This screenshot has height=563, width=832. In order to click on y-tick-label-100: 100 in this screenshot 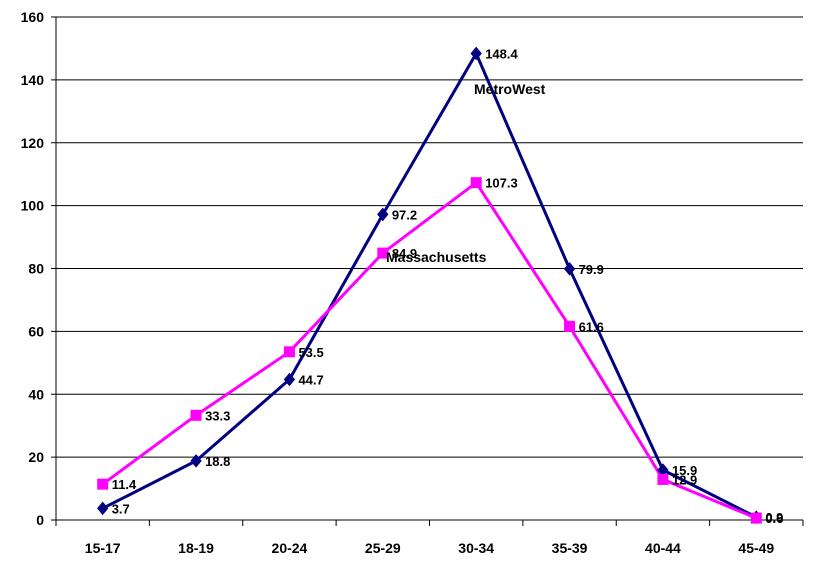, I will do `click(33, 206)`.